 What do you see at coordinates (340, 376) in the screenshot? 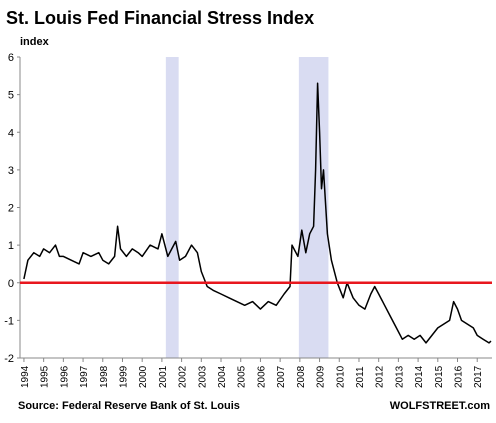
I see `x-tick-label: 2010` at bounding box center [340, 376].